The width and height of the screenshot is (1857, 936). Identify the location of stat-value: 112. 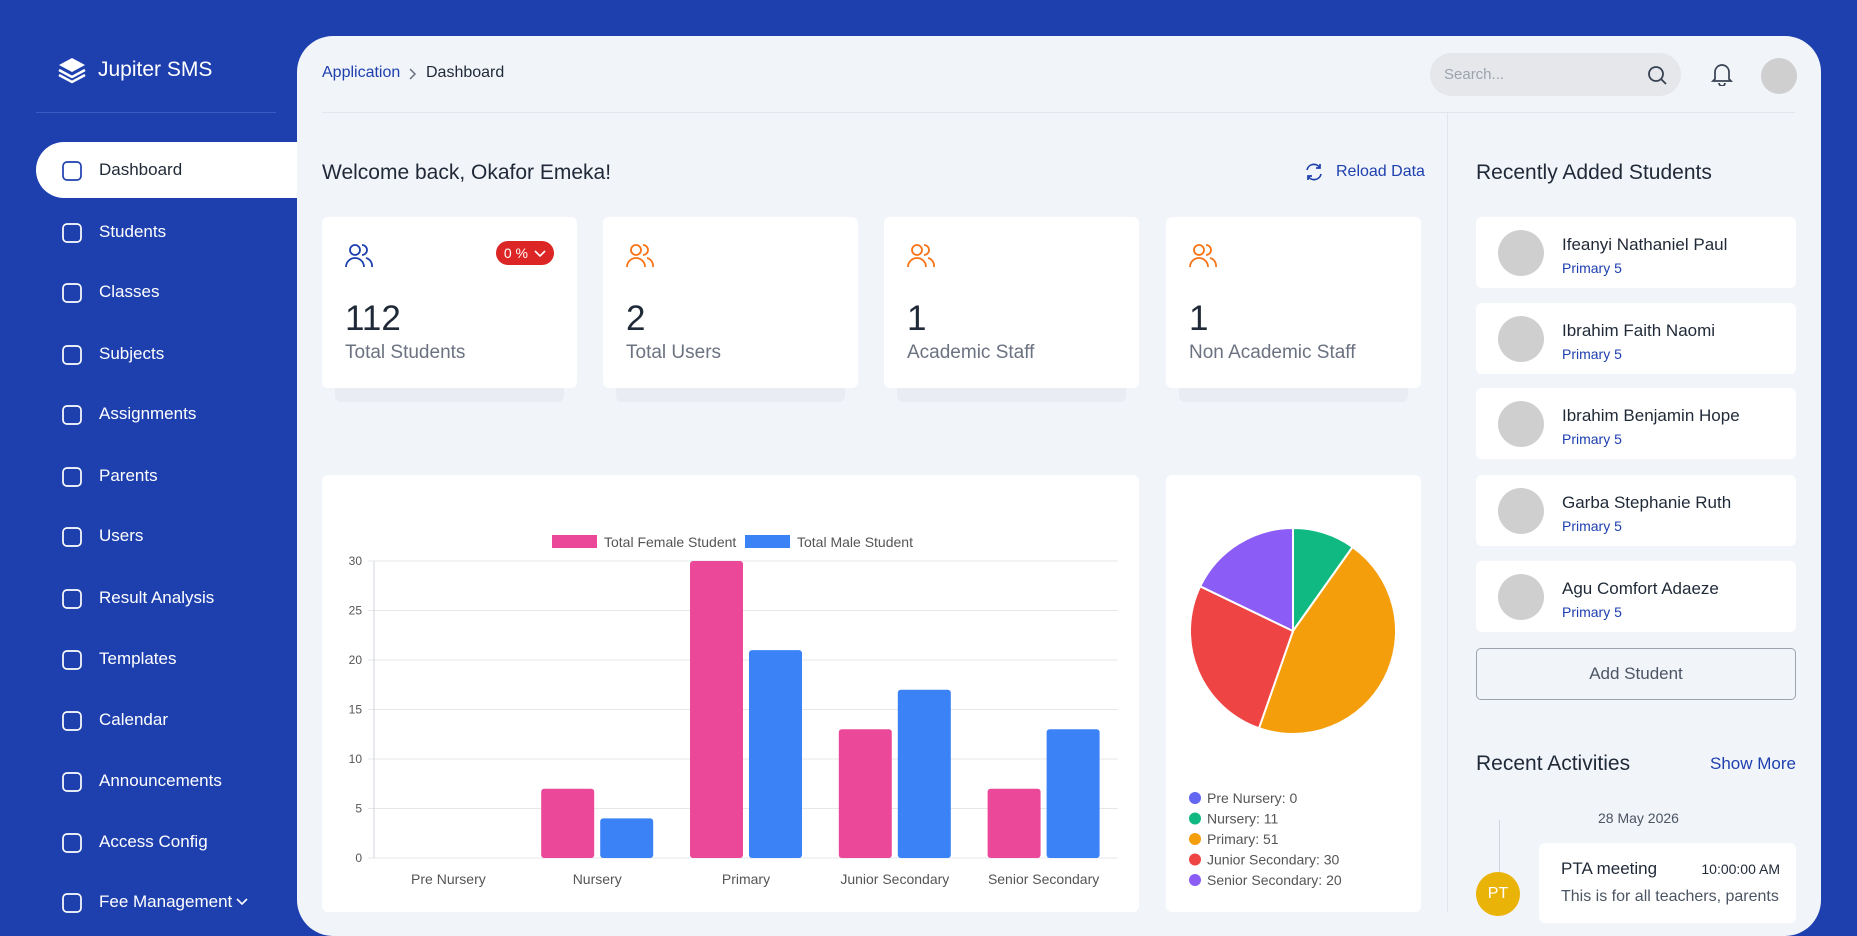
(373, 318).